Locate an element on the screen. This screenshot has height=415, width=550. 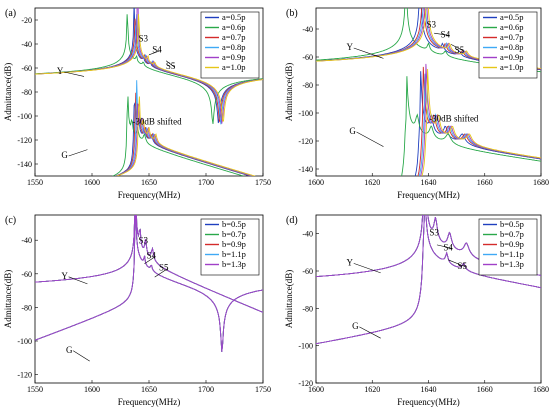
series-6-Y-curve is located at coordinates (149, 68).